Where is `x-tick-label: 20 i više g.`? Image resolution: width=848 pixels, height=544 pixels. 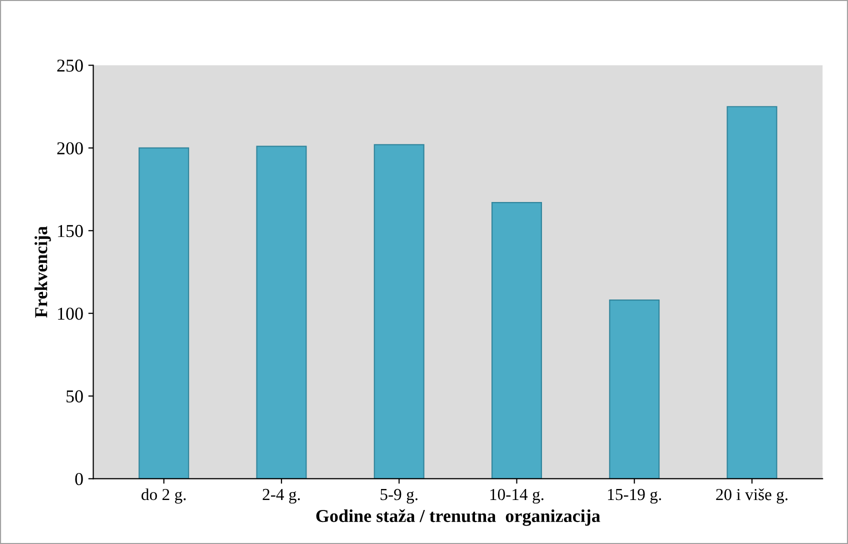
x-tick-label: 20 i više g. is located at coordinates (752, 496).